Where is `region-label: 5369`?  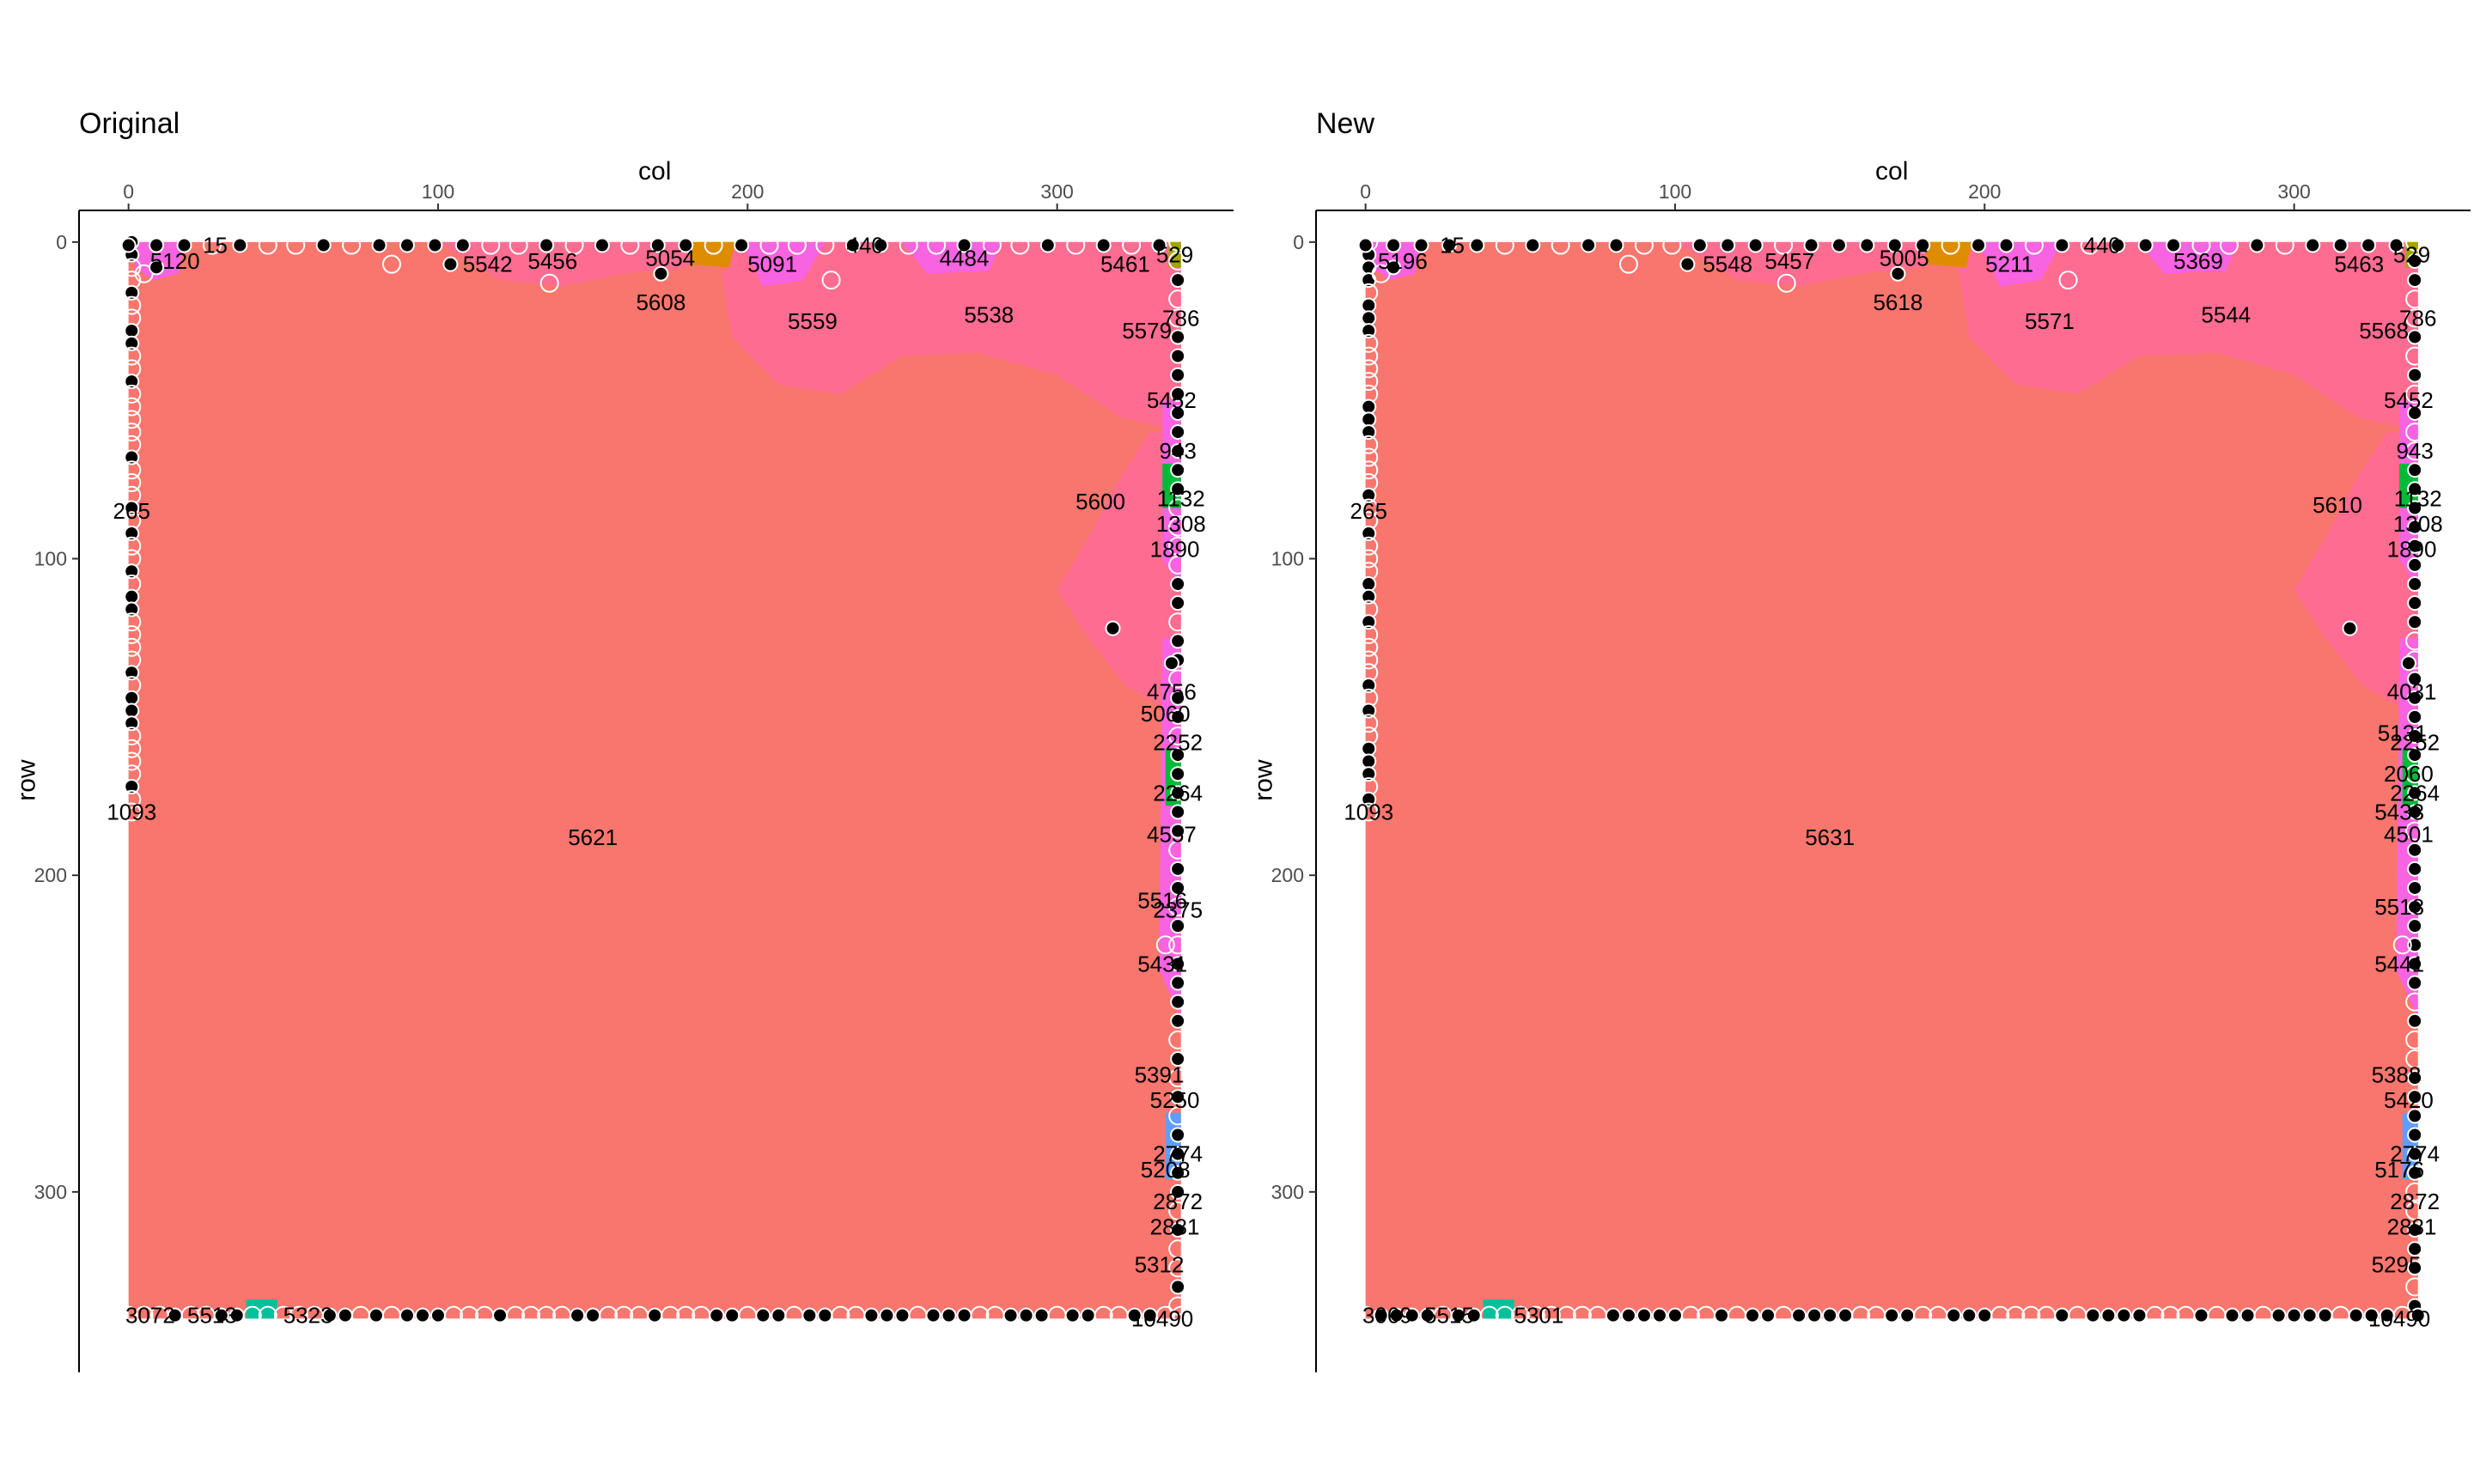 region-label: 5369 is located at coordinates (2198, 261).